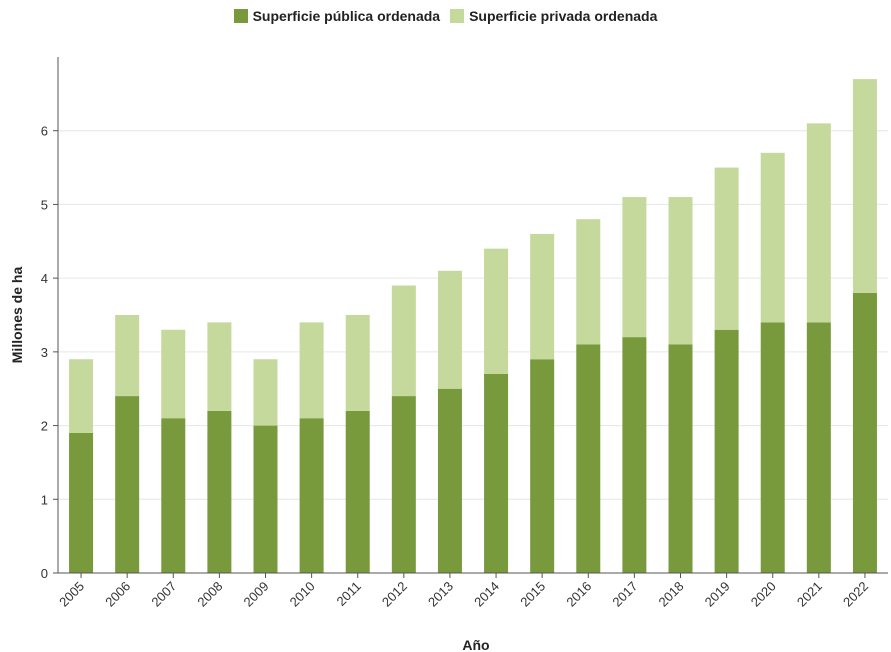 The height and width of the screenshot is (652, 891). Describe the element at coordinates (44, 426) in the screenshot. I see `y-tick-label: 2` at that location.